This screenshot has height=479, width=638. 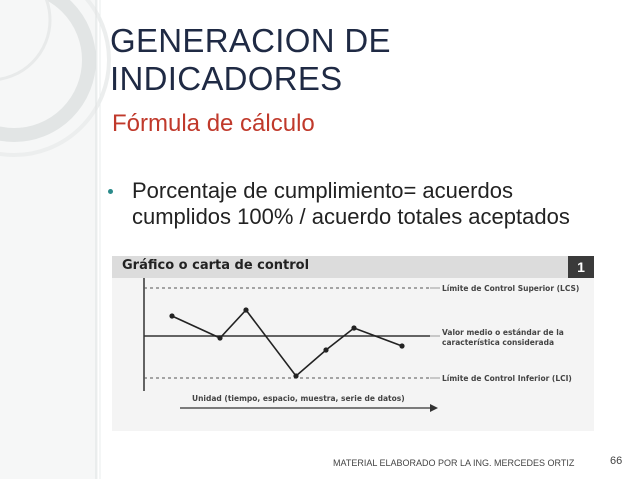 What do you see at coordinates (353, 267) in the screenshot?
I see `figure-title-bar: Gráfico o carta de control 1` at bounding box center [353, 267].